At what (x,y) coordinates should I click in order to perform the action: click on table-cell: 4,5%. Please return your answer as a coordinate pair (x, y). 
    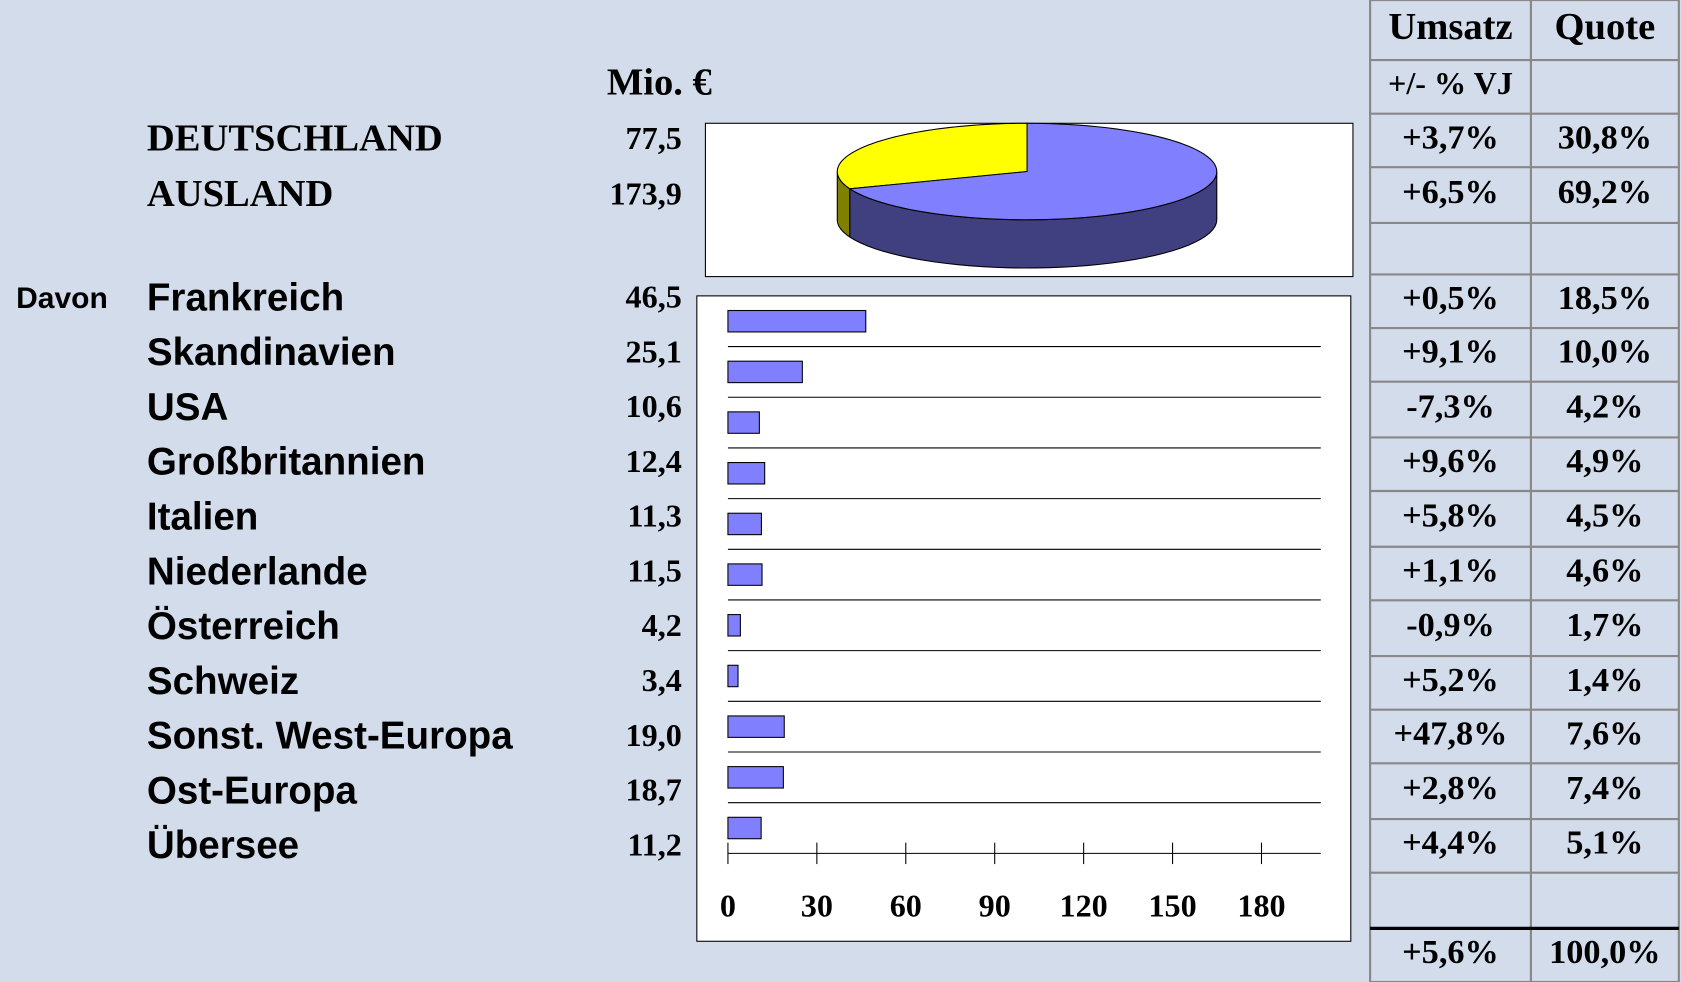
    Looking at the image, I should click on (1604, 516).